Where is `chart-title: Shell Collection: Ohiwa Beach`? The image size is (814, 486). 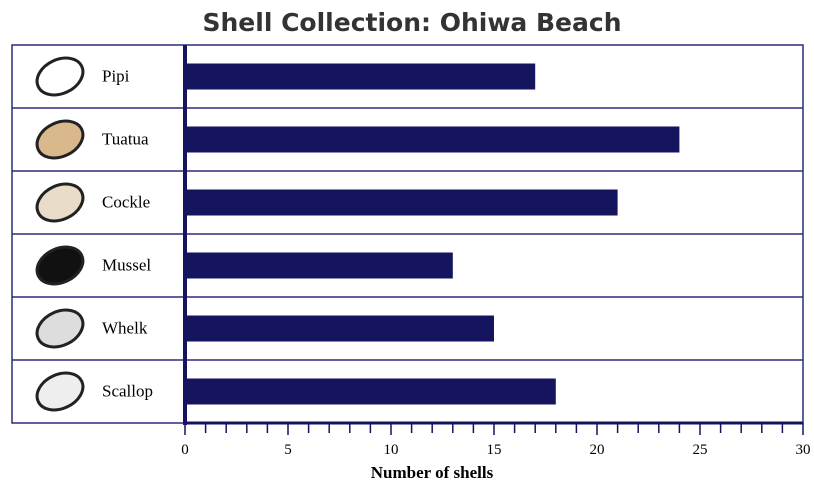
chart-title: Shell Collection: Ohiwa Beach is located at coordinates (411, 22).